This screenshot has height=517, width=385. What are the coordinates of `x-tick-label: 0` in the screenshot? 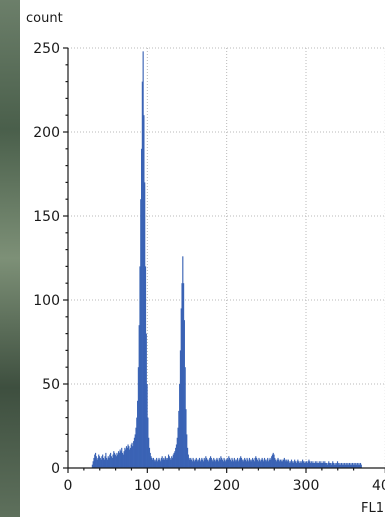 It's located at (68, 486).